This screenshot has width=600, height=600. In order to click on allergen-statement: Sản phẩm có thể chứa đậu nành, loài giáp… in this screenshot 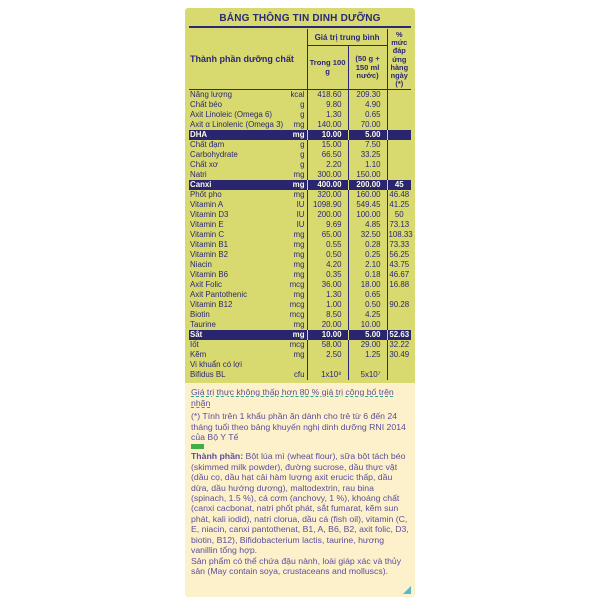, I will do `click(296, 565)`.